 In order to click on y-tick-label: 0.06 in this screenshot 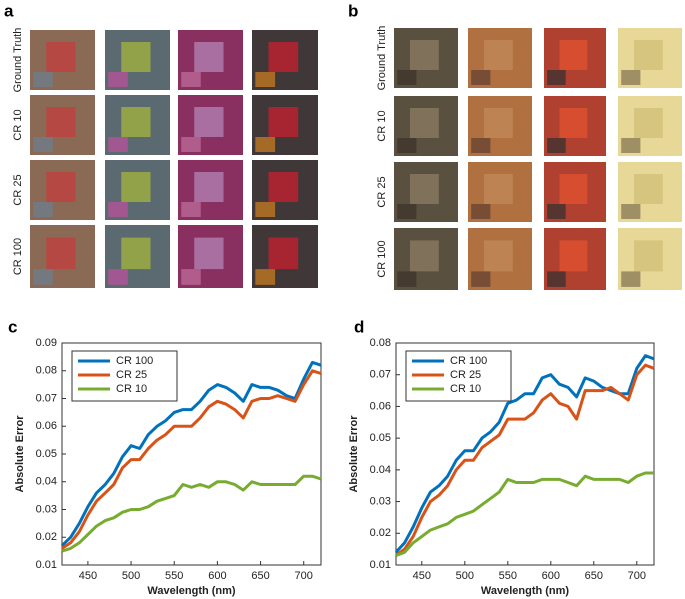, I will do `click(46, 426)`.